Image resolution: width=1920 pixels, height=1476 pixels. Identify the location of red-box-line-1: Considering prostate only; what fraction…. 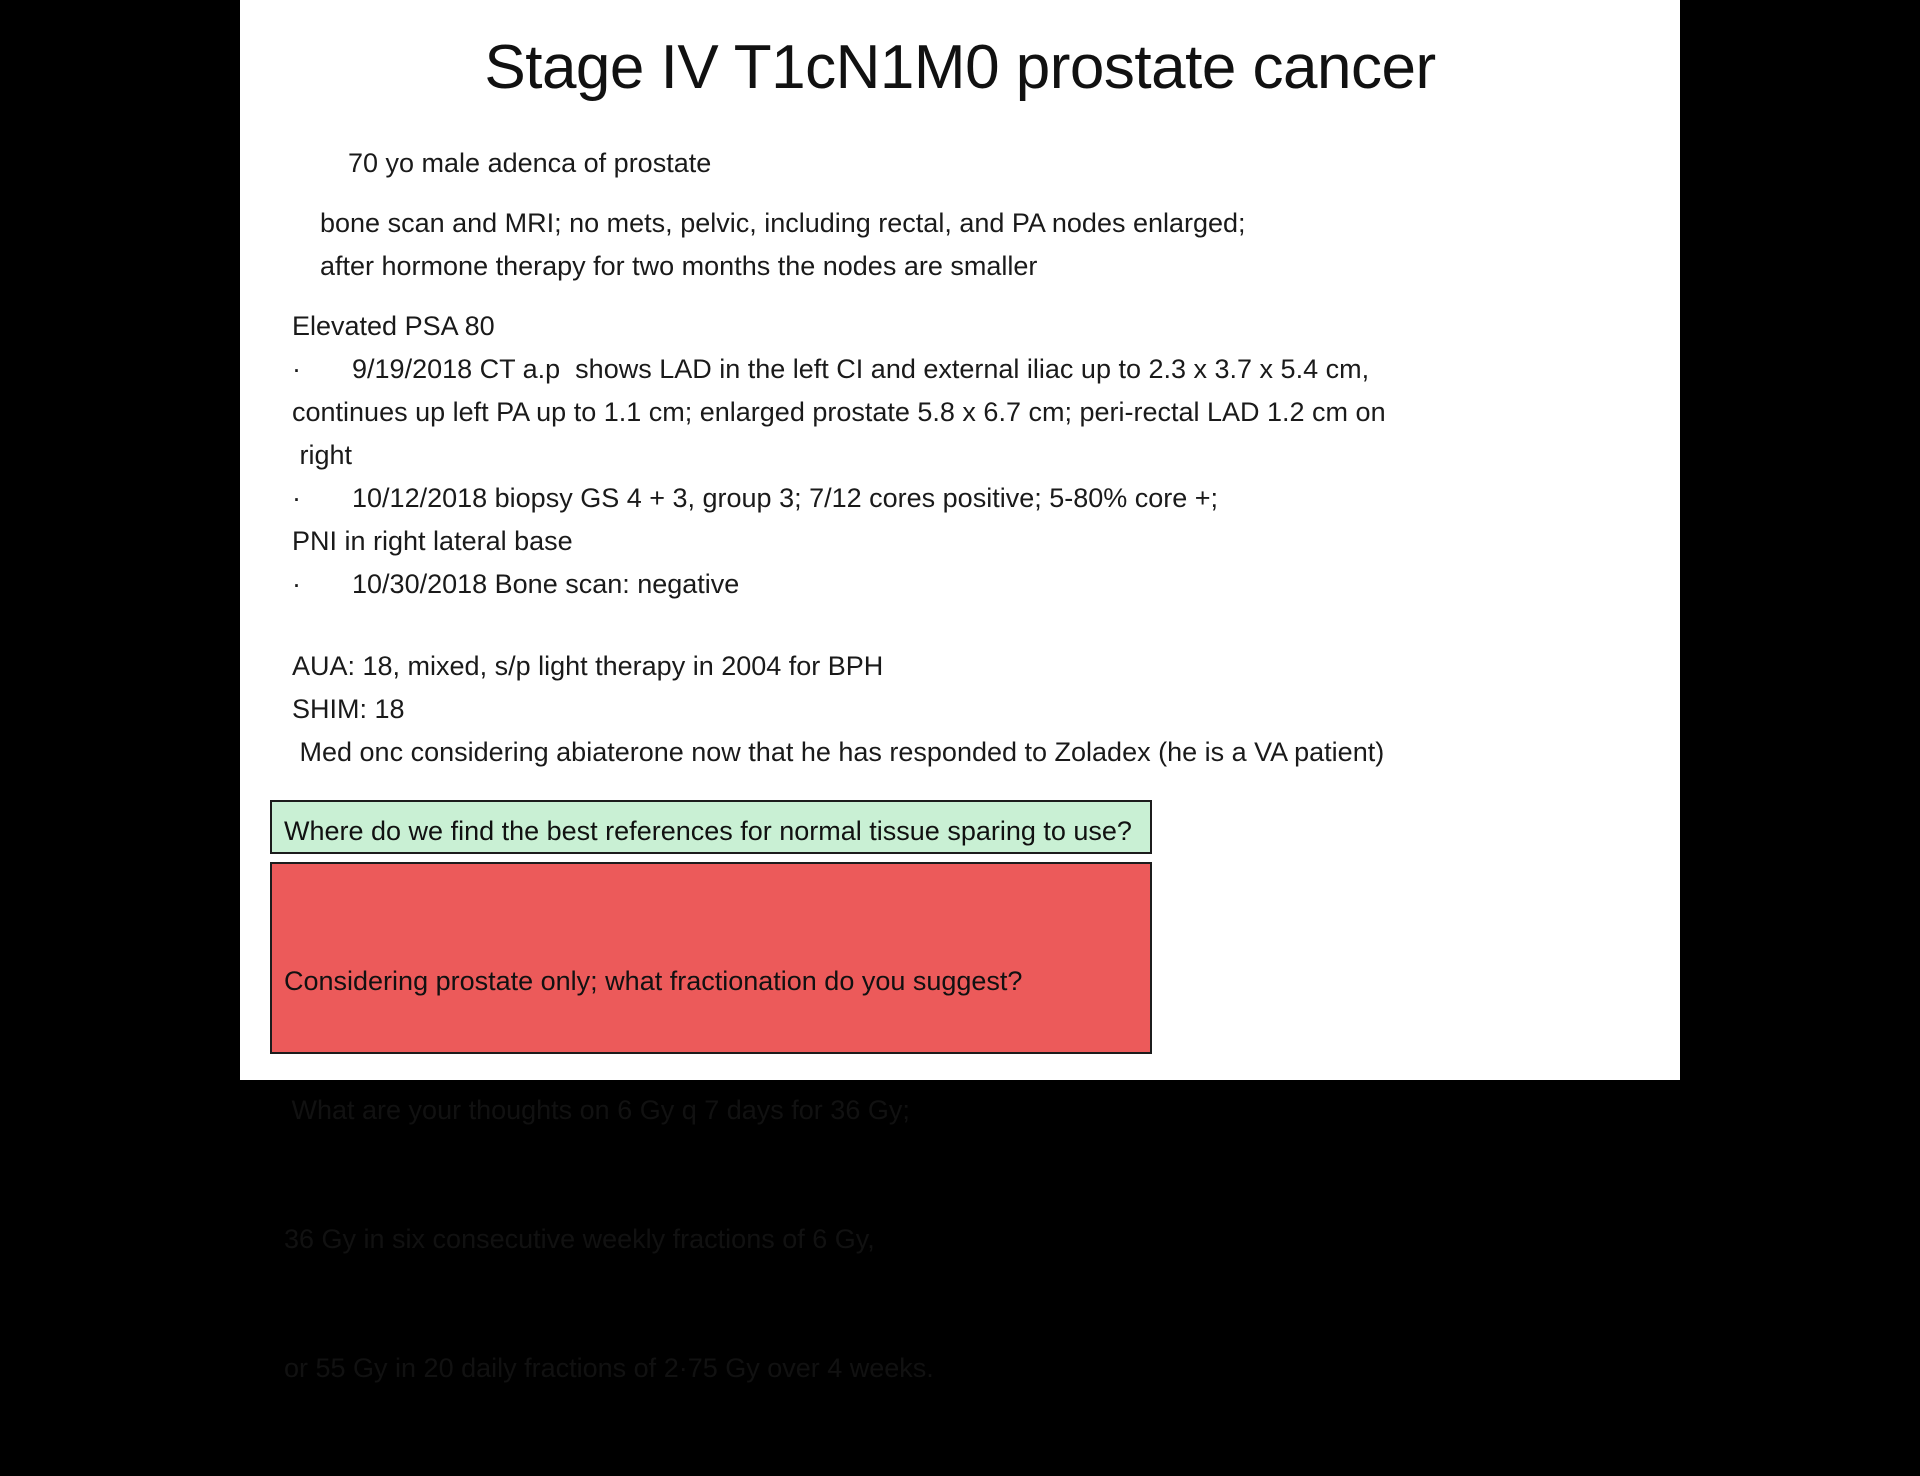
(653, 981).